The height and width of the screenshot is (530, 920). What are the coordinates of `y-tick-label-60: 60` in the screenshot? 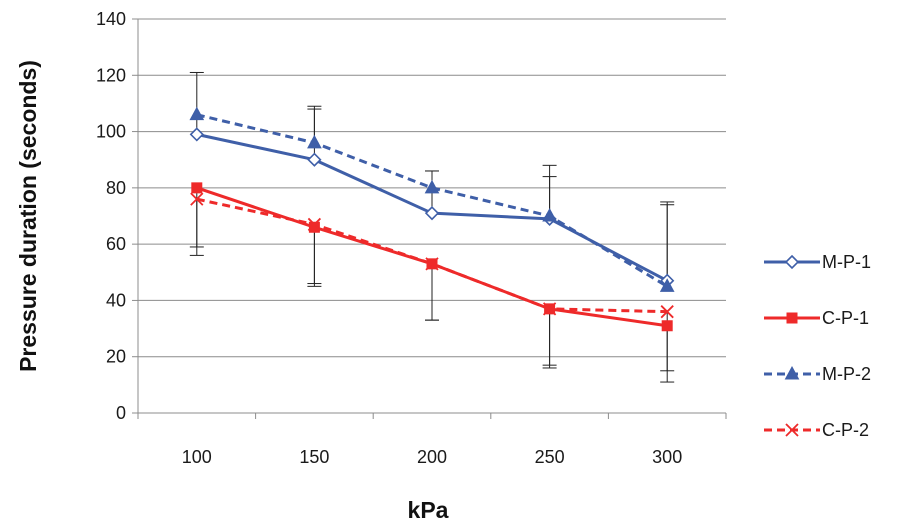 It's located at (116, 244).